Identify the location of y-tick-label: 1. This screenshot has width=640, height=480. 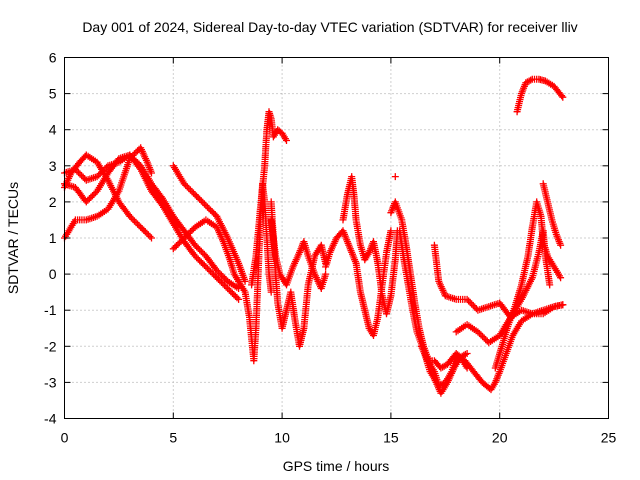
(53, 238).